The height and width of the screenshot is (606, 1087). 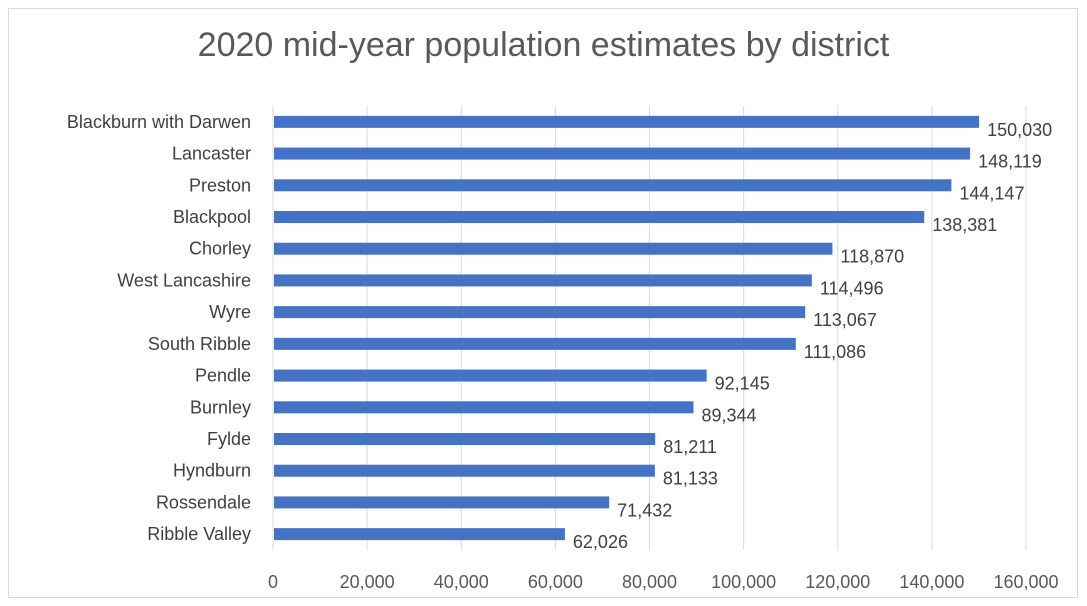 What do you see at coordinates (199, 534) in the screenshot?
I see `category-label: Ribble Valley` at bounding box center [199, 534].